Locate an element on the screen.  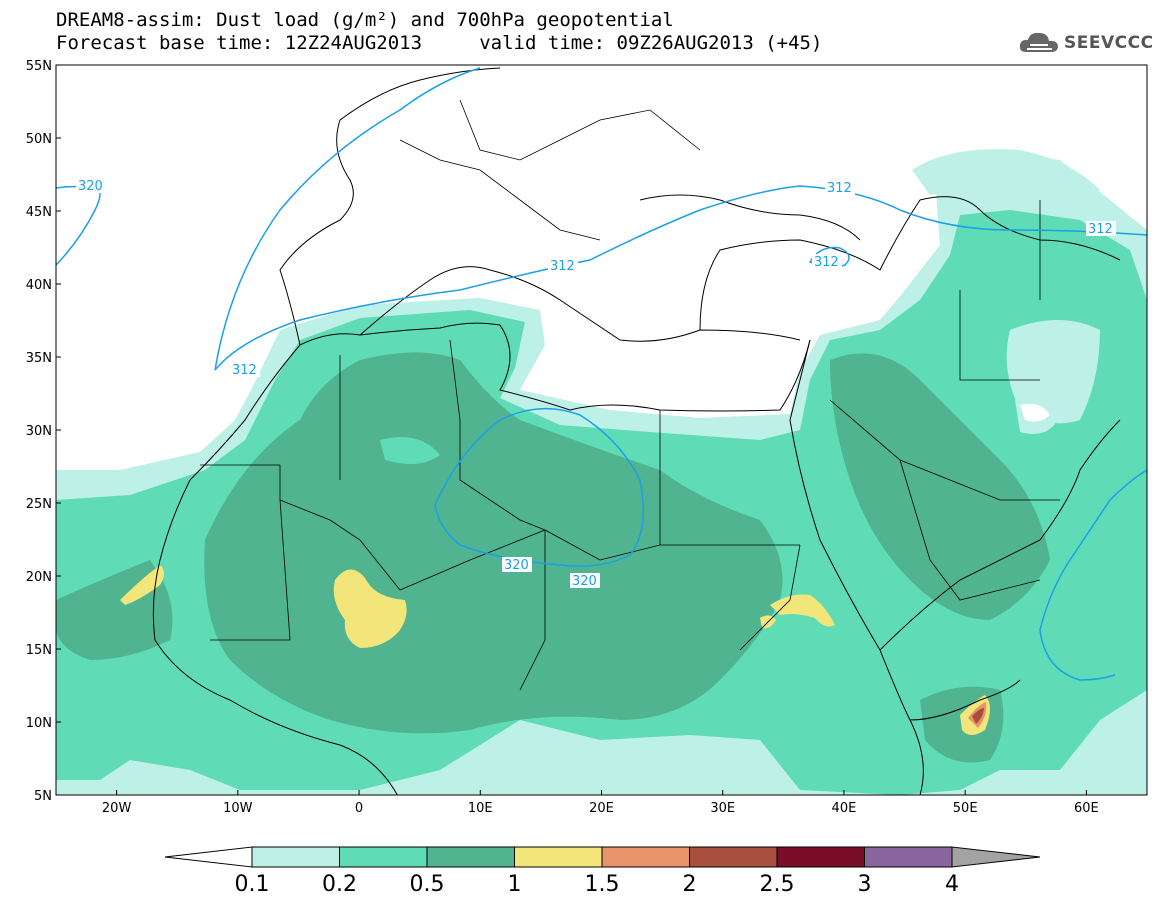
colorbar-label: 0.5 is located at coordinates (427, 884).